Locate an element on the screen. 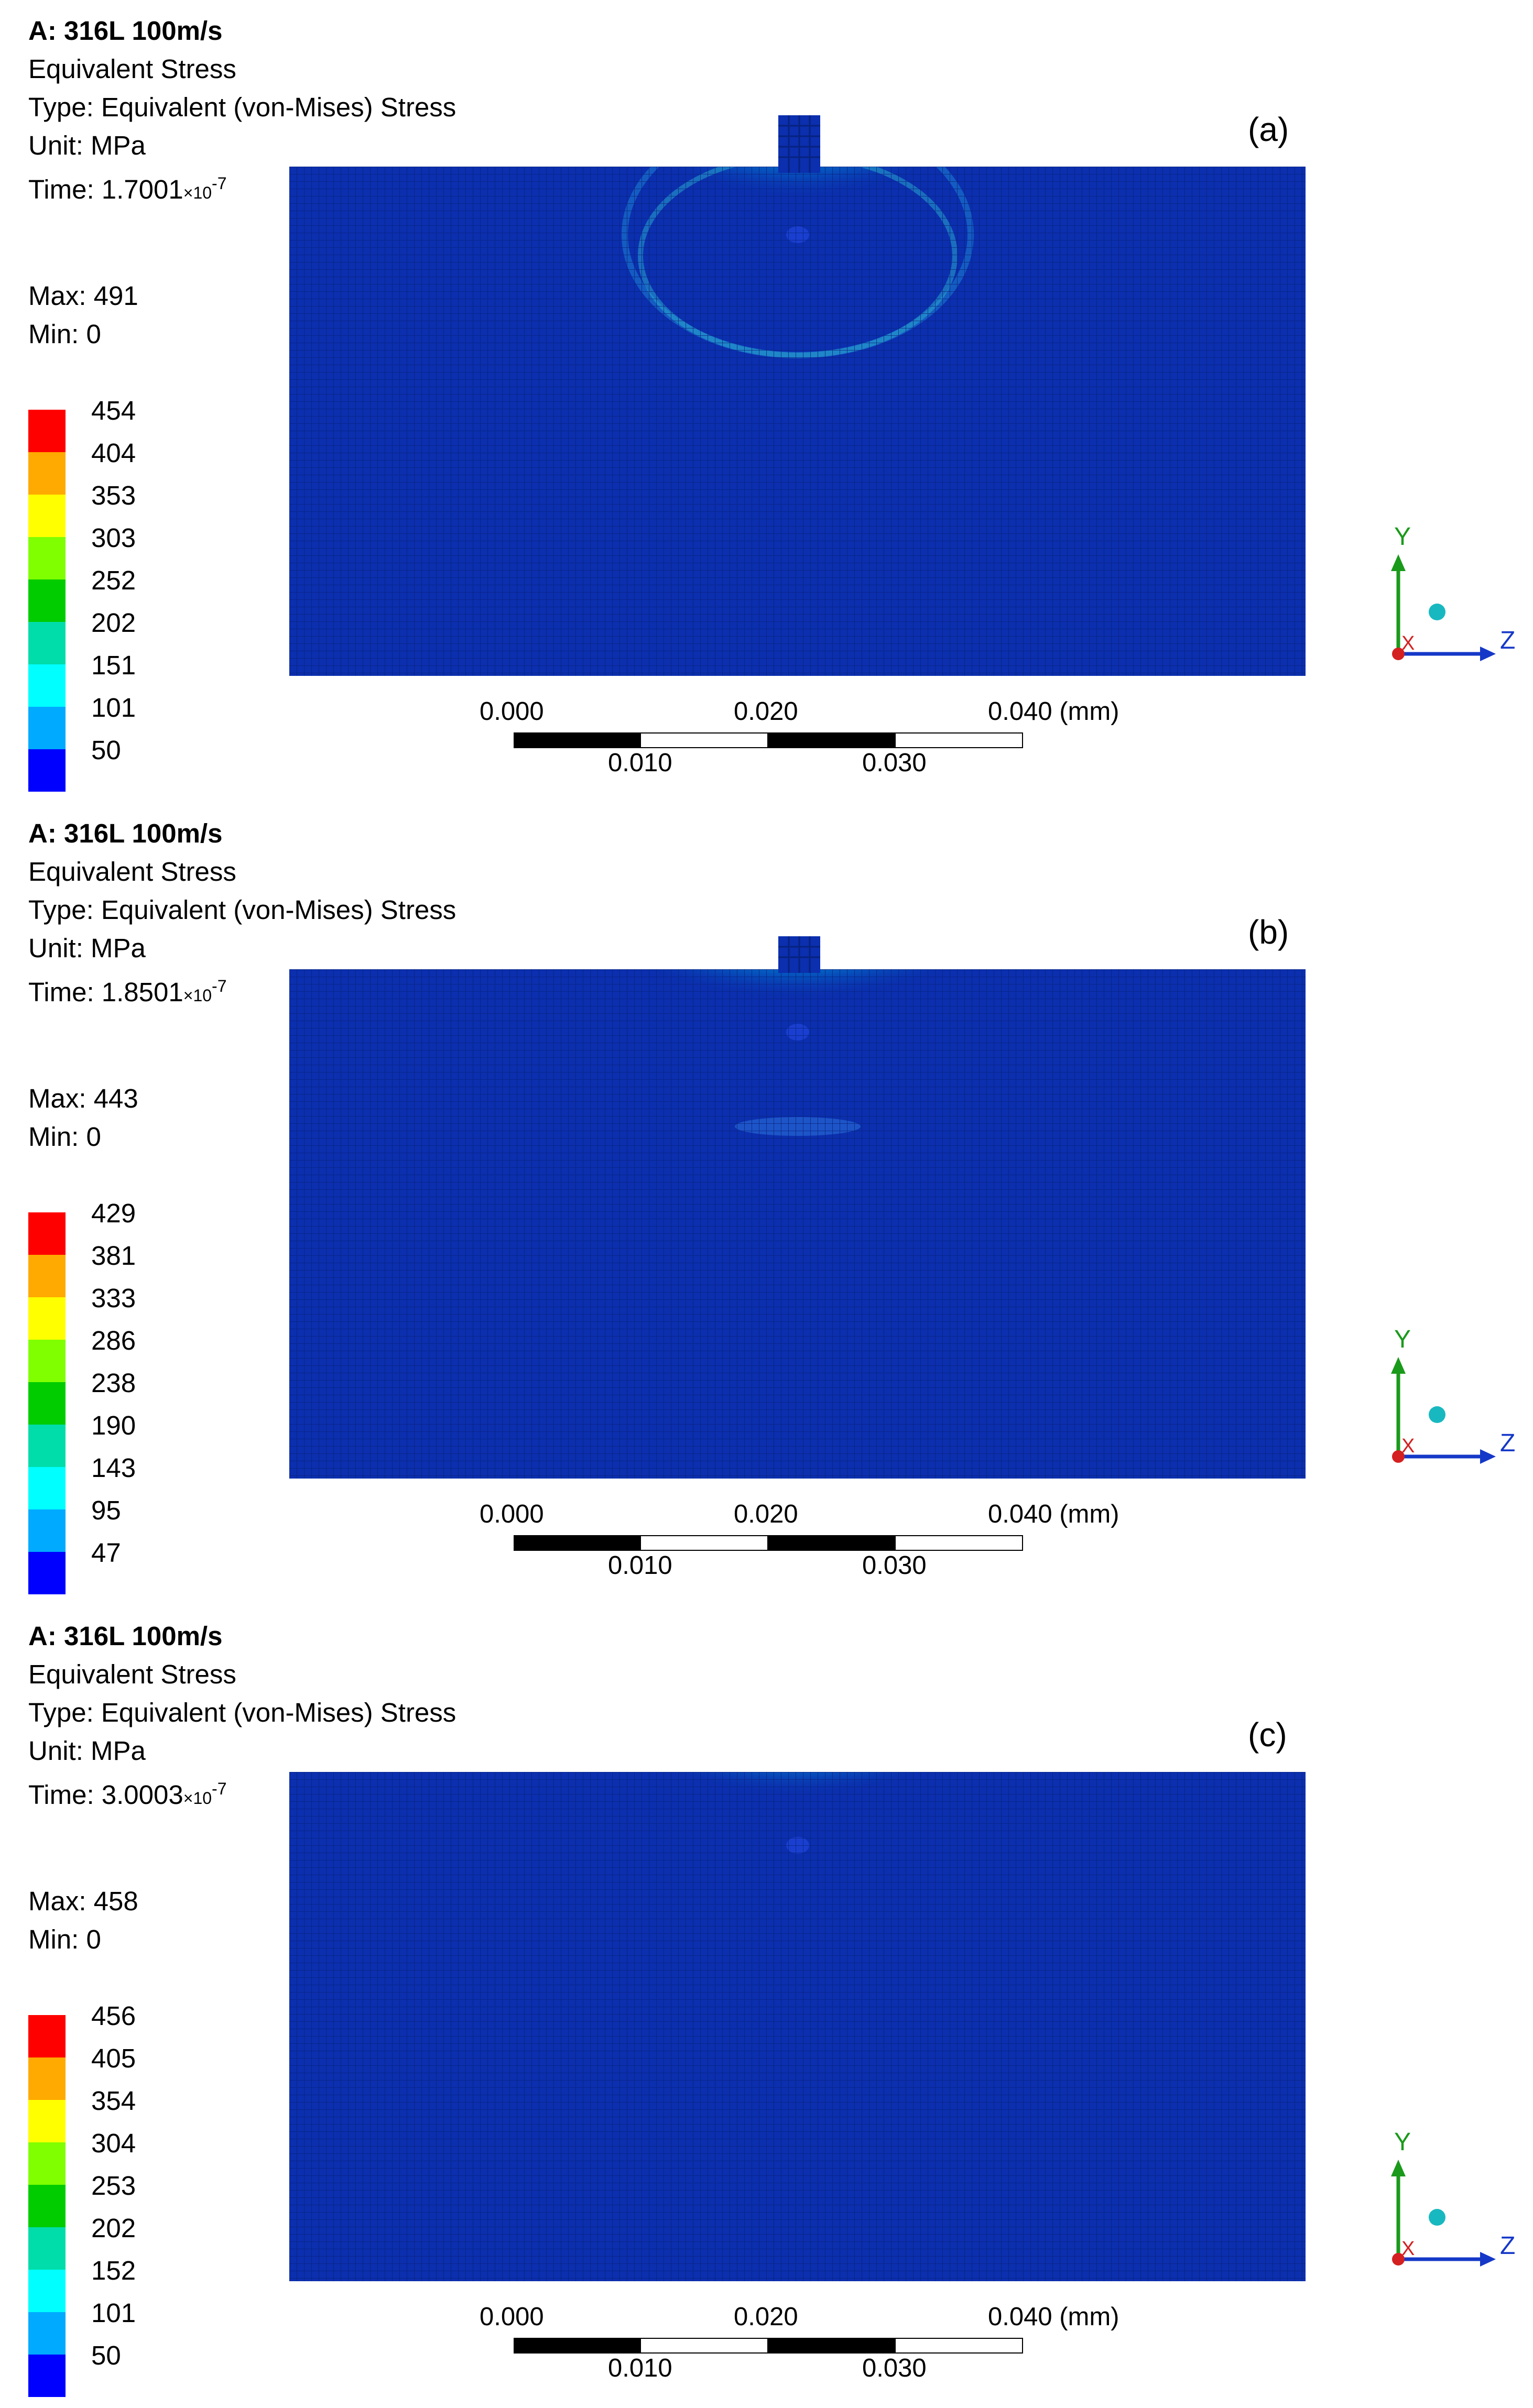  panel-label: (b) is located at coordinates (1268, 932).